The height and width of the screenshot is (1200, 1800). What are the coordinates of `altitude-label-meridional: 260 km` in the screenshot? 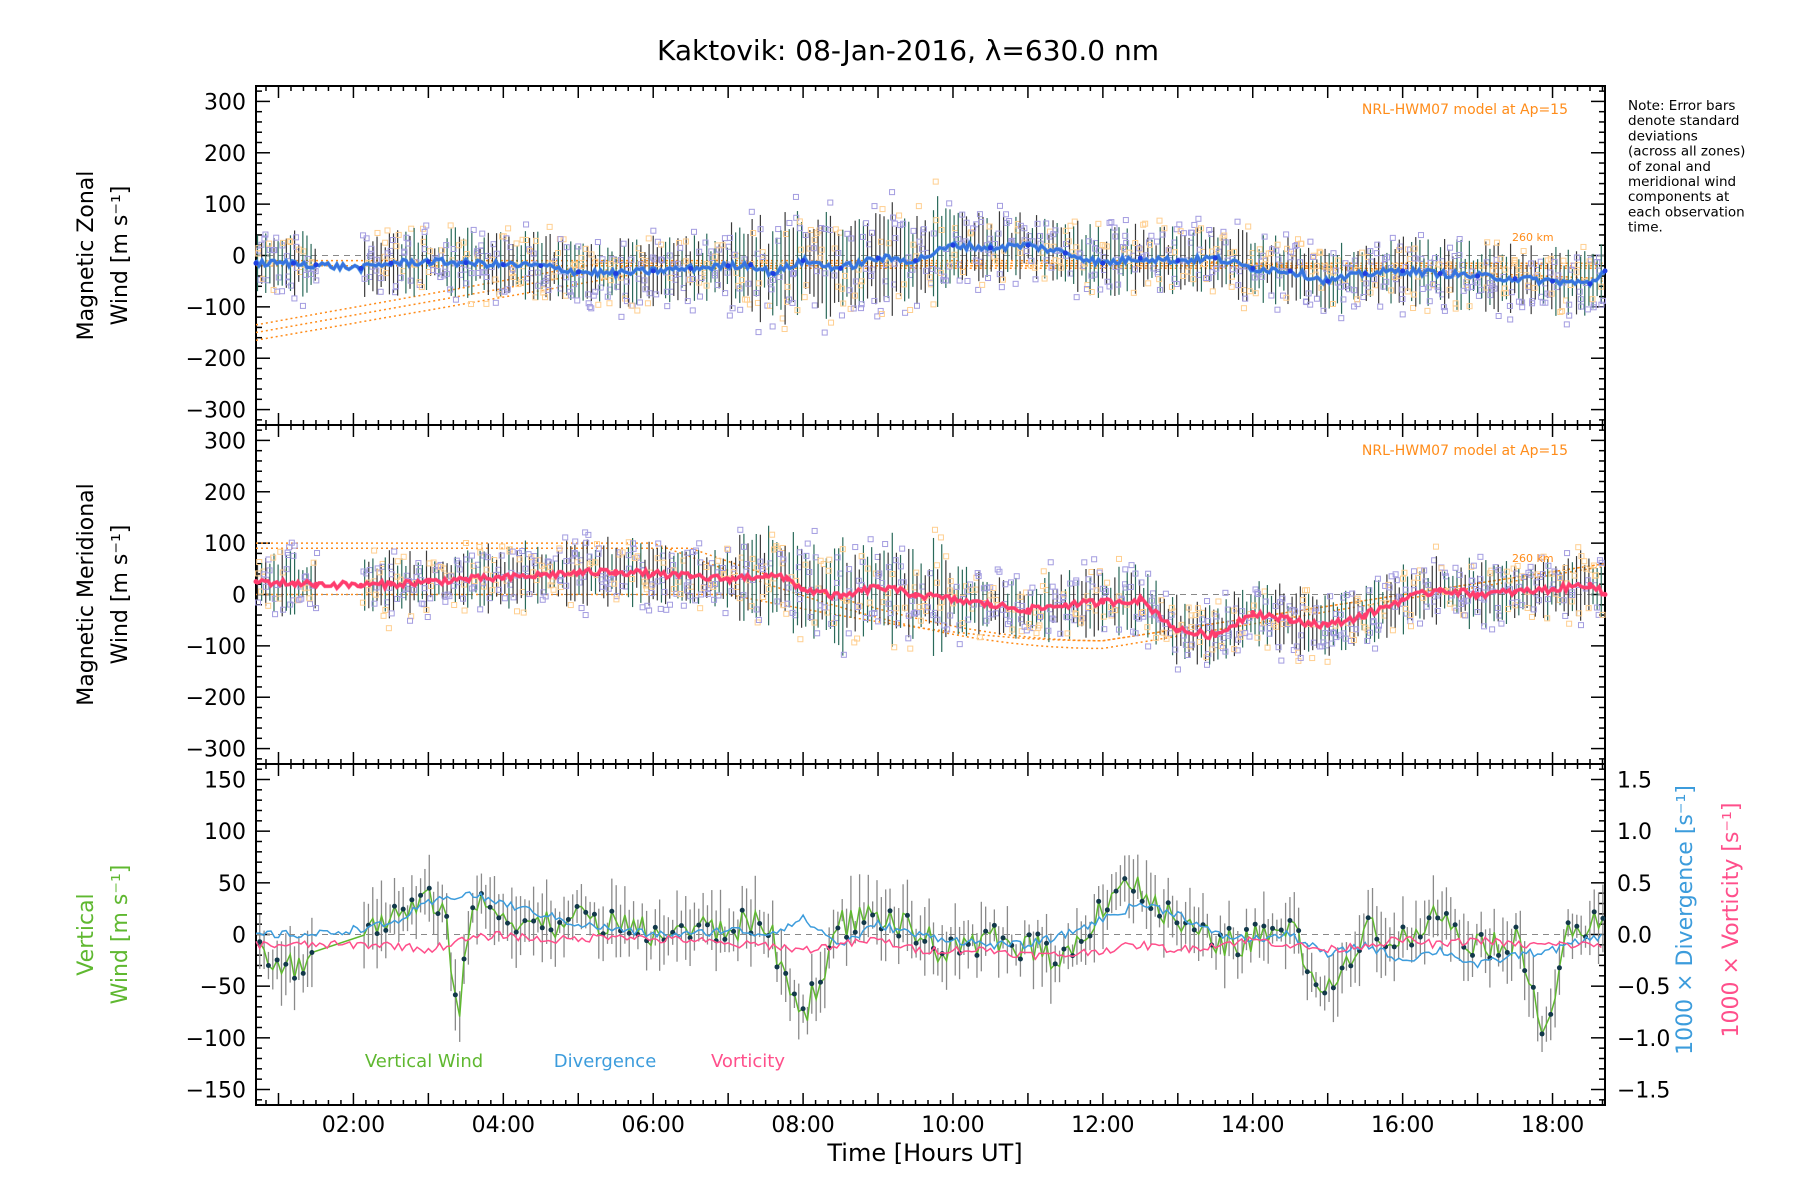 It's located at (1533, 558).